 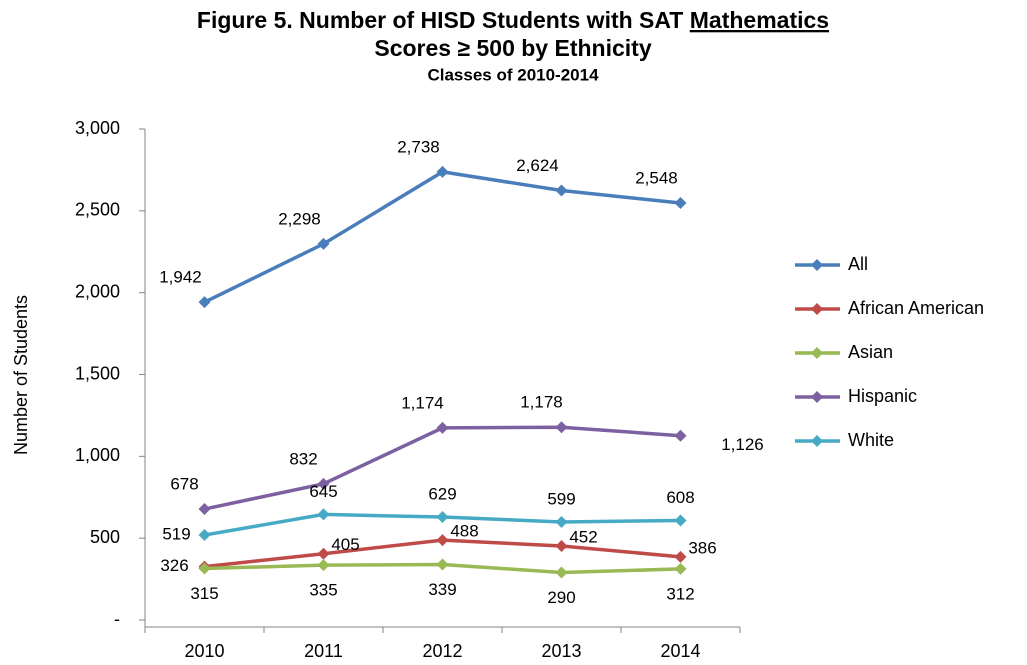 What do you see at coordinates (656, 177) in the screenshot?
I see `data-label: 2,548` at bounding box center [656, 177].